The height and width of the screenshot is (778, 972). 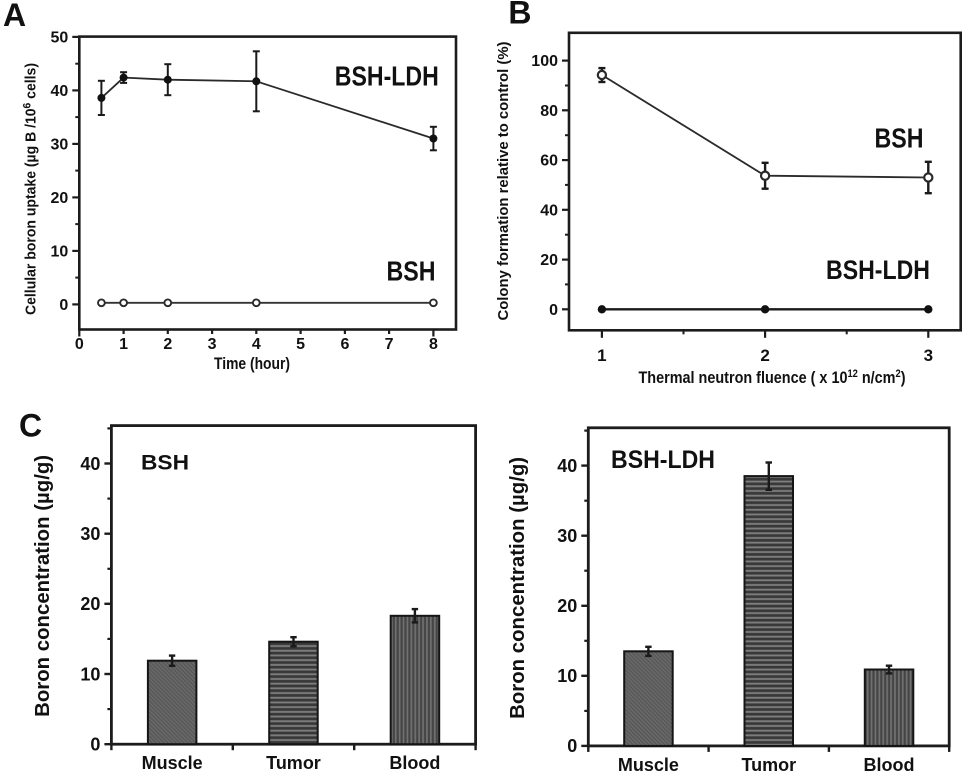 I want to click on svg-text: 50, so click(x=60, y=38).